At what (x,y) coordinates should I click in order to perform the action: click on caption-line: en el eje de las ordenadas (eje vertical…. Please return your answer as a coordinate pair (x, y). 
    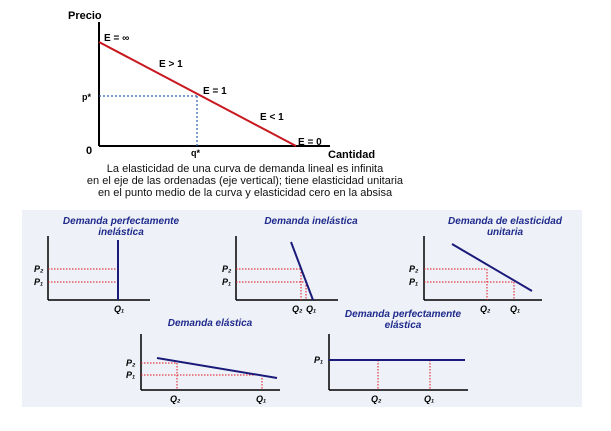
    Looking at the image, I should click on (245, 181).